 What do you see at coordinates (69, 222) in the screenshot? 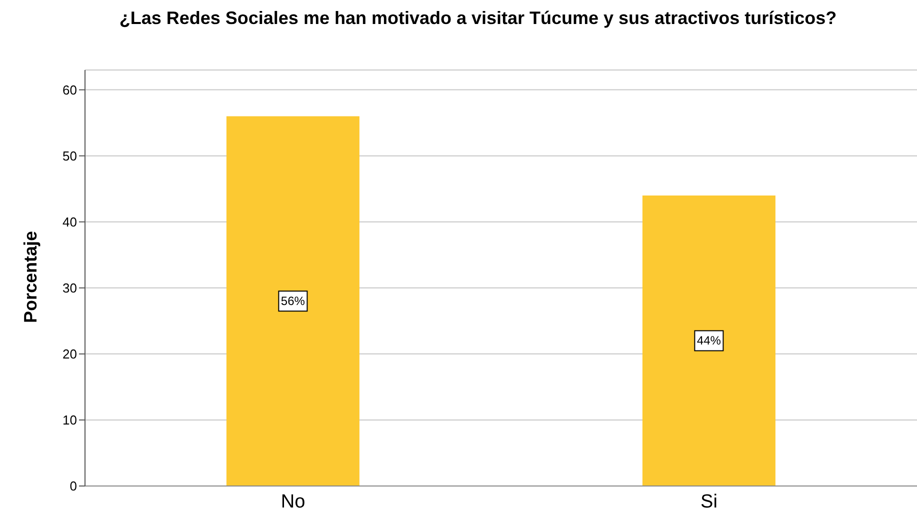
I see `y-tick-label: 40` at bounding box center [69, 222].